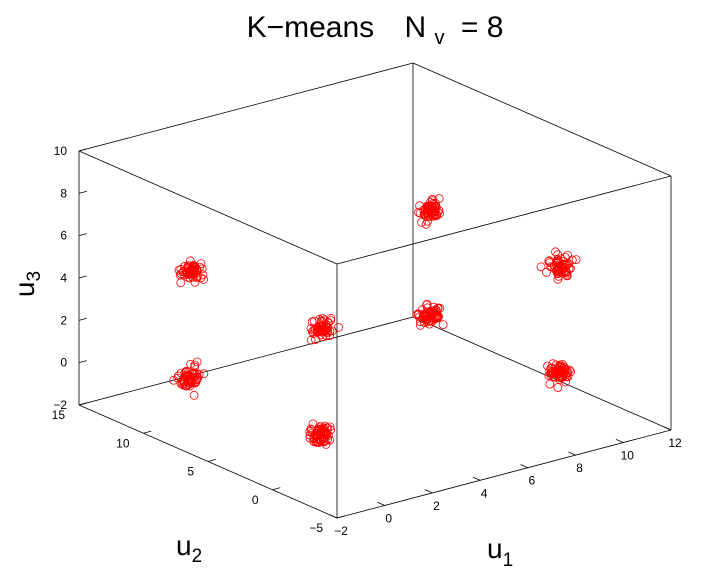 This screenshot has width=705, height=576. What do you see at coordinates (123, 443) in the screenshot?
I see `y-tick-label: 10` at bounding box center [123, 443].